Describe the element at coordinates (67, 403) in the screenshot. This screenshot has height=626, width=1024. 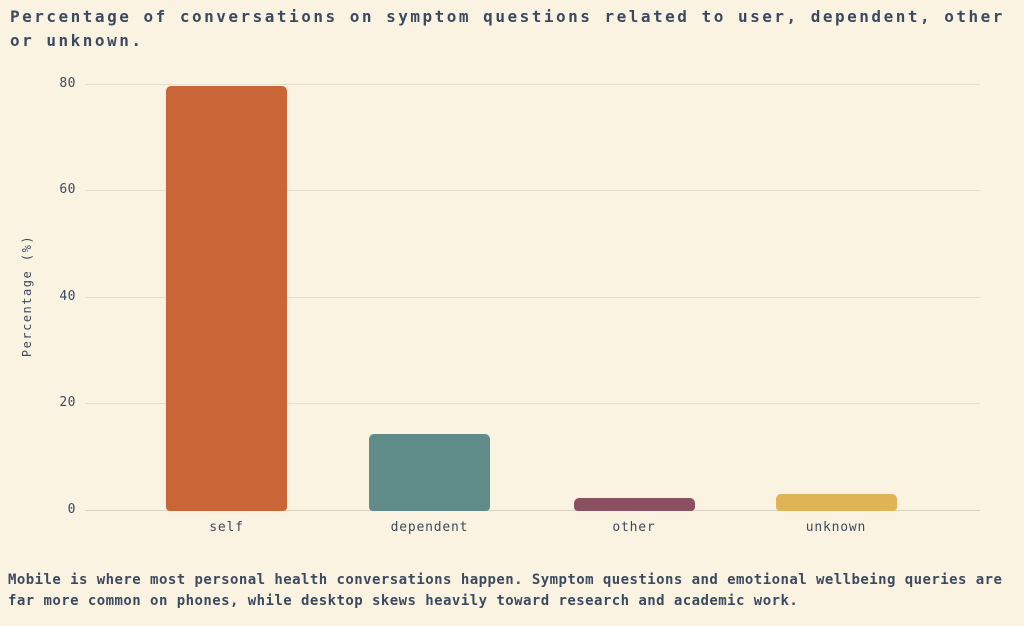
I see `y-tick-label-20: 20` at that location.